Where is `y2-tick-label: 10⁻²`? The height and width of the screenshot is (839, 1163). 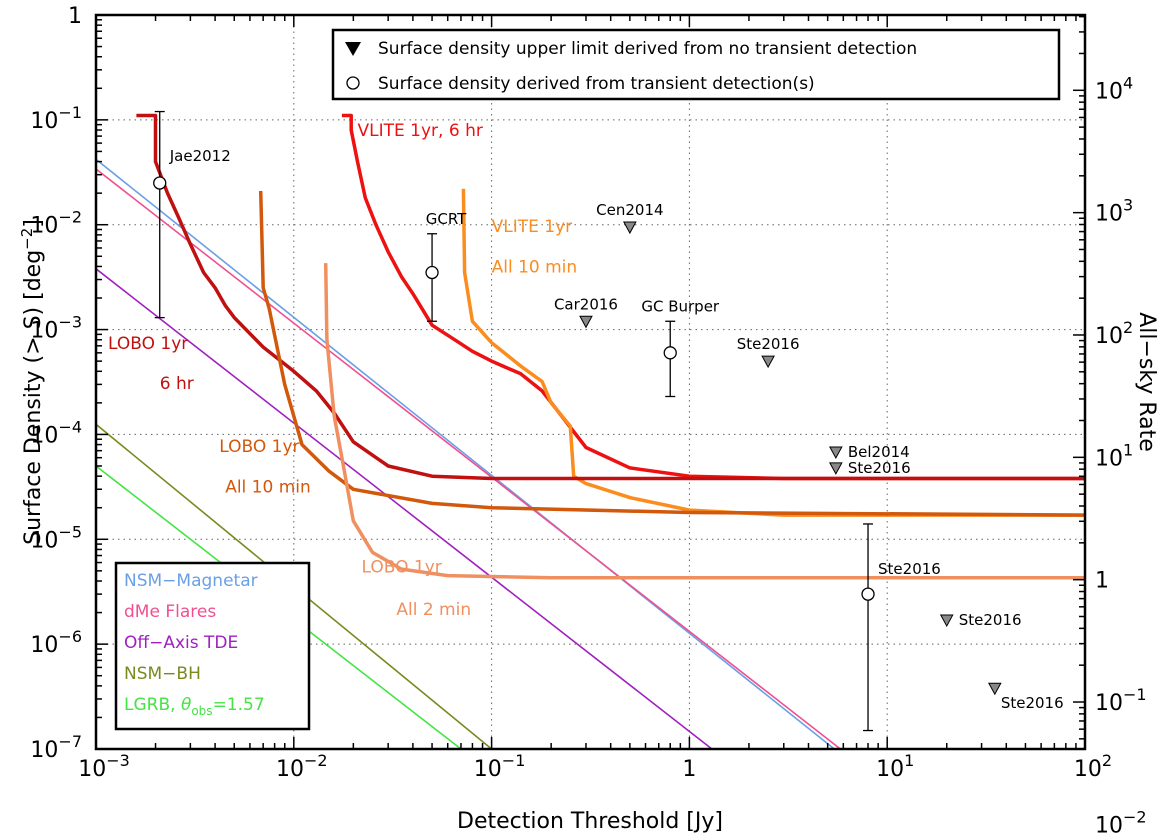 y2-tick-label: 10⁻² is located at coordinates (1121, 822).